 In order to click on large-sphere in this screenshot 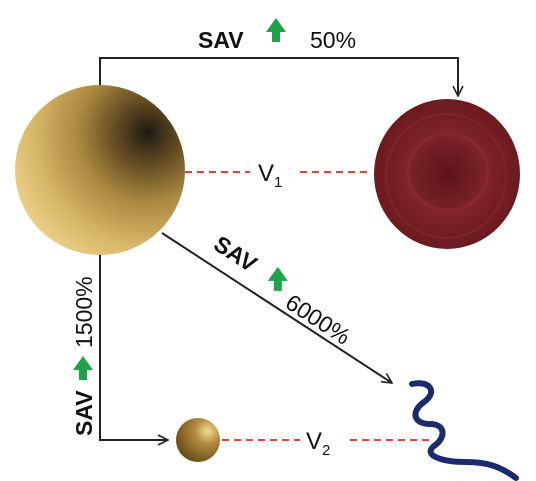, I will do `click(100, 170)`.